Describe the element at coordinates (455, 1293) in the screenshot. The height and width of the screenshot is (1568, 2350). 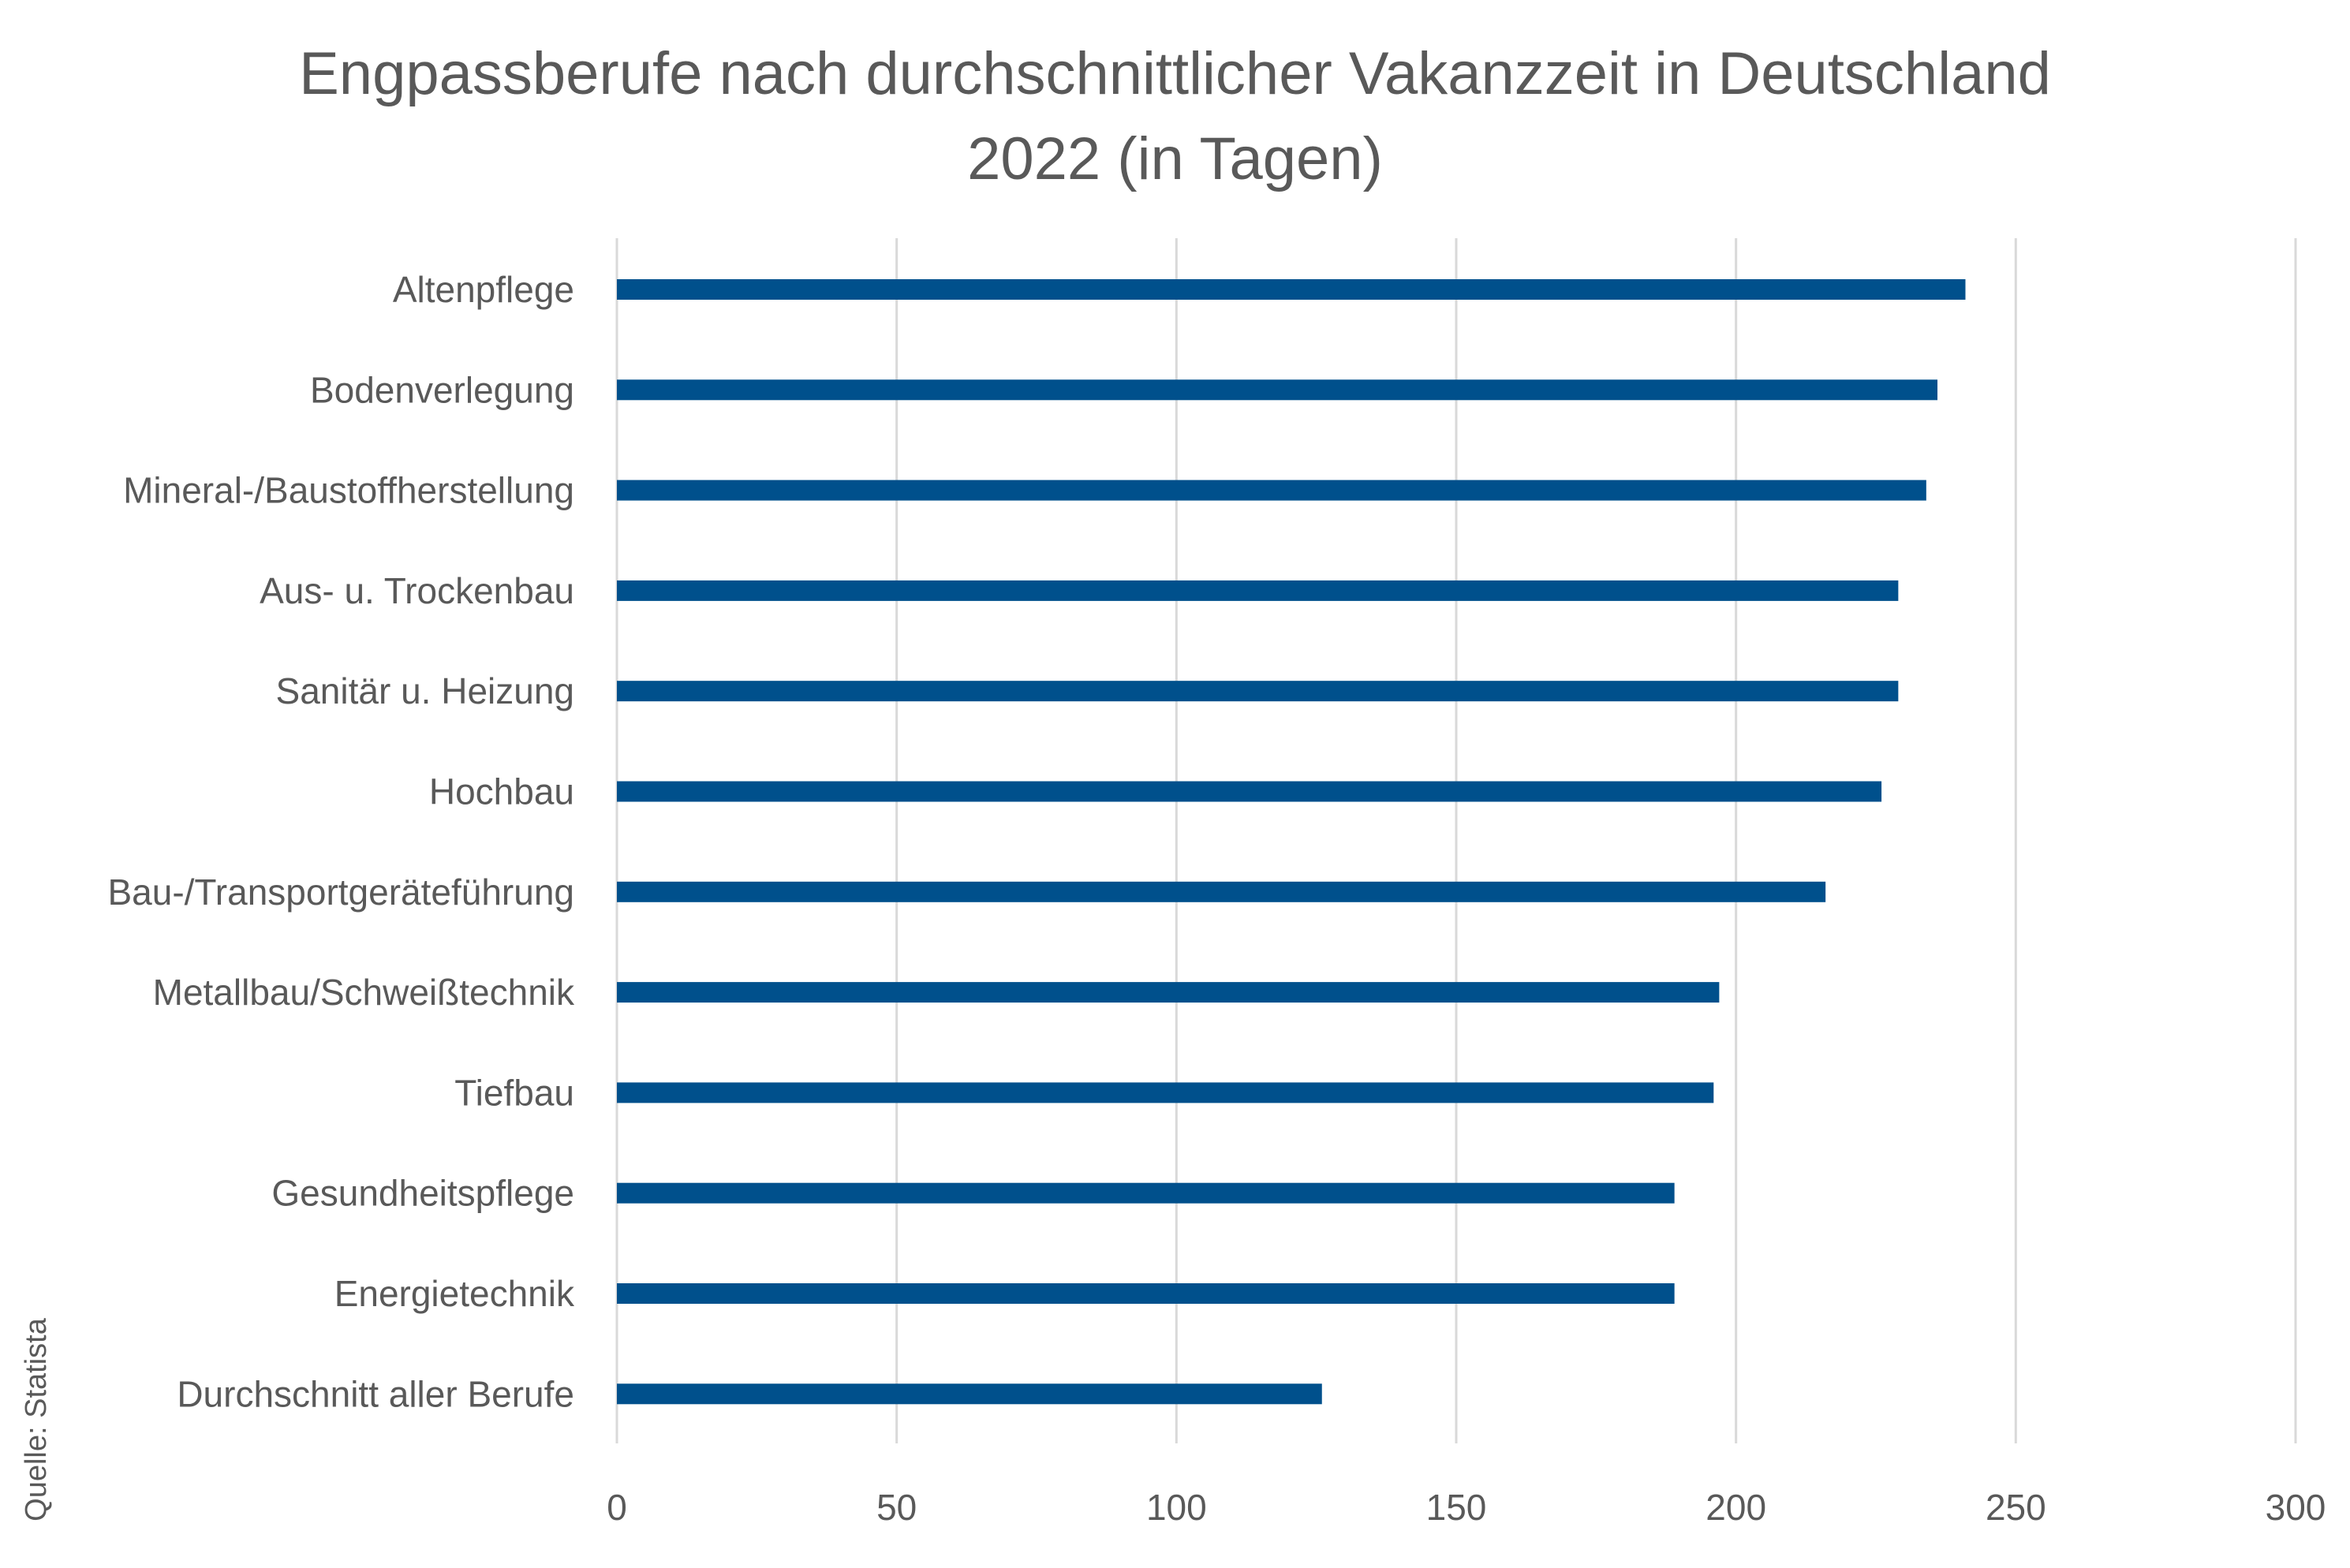
I see `category-label: Energietechnik` at that location.